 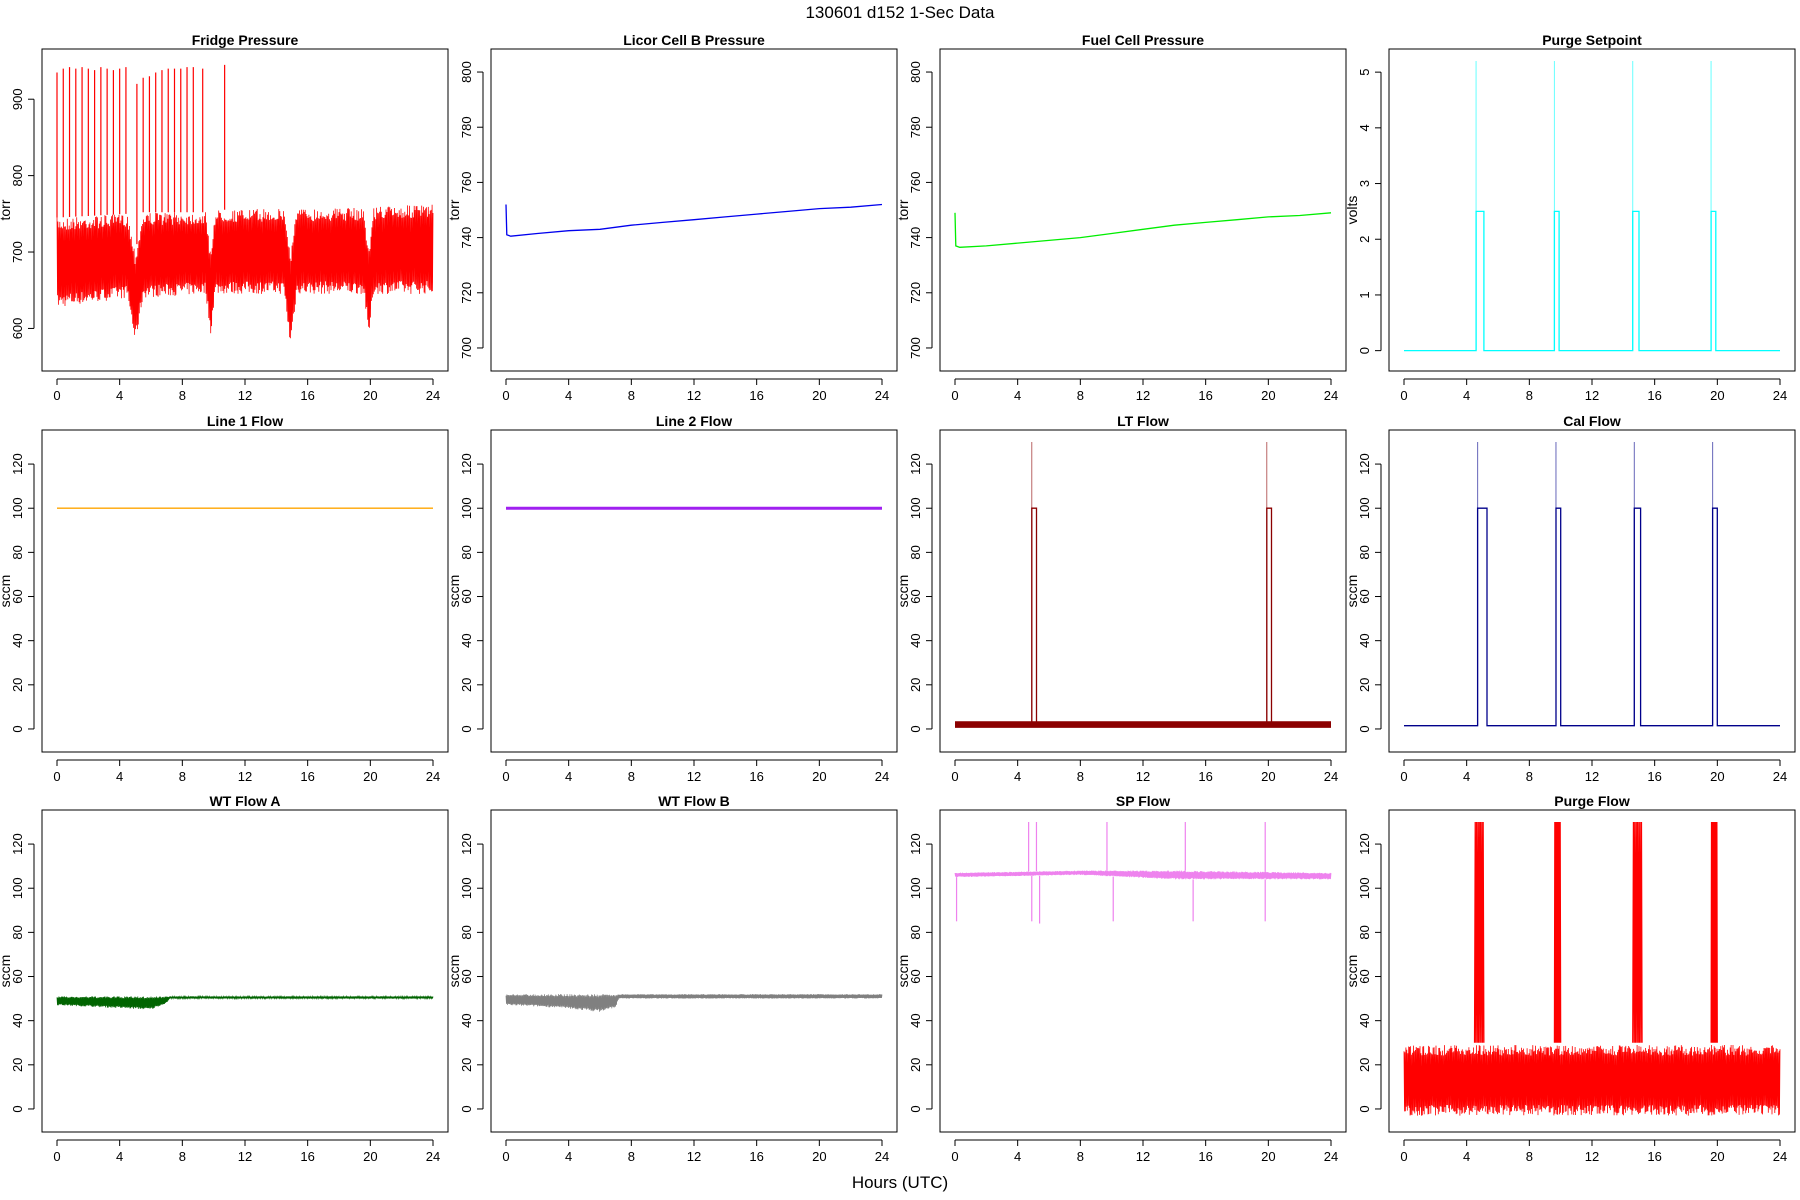 What do you see at coordinates (672, 978) in the screenshot?
I see `chart-panel: WT Flow B 0 4 8 12 16 20 24 0 20 40 60 80 100 120 sccm` at bounding box center [672, 978].